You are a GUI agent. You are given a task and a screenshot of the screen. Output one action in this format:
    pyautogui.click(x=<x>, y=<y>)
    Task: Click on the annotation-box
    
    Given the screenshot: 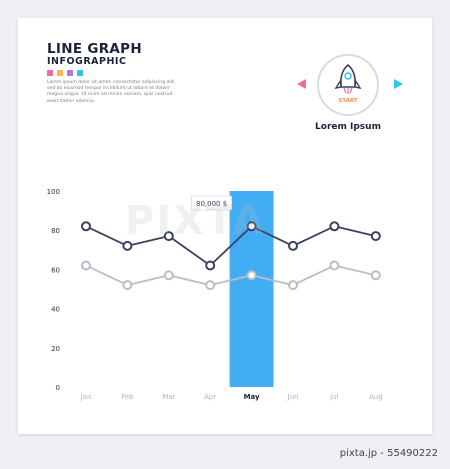 What is the action you would take?
    pyautogui.click(x=212, y=203)
    